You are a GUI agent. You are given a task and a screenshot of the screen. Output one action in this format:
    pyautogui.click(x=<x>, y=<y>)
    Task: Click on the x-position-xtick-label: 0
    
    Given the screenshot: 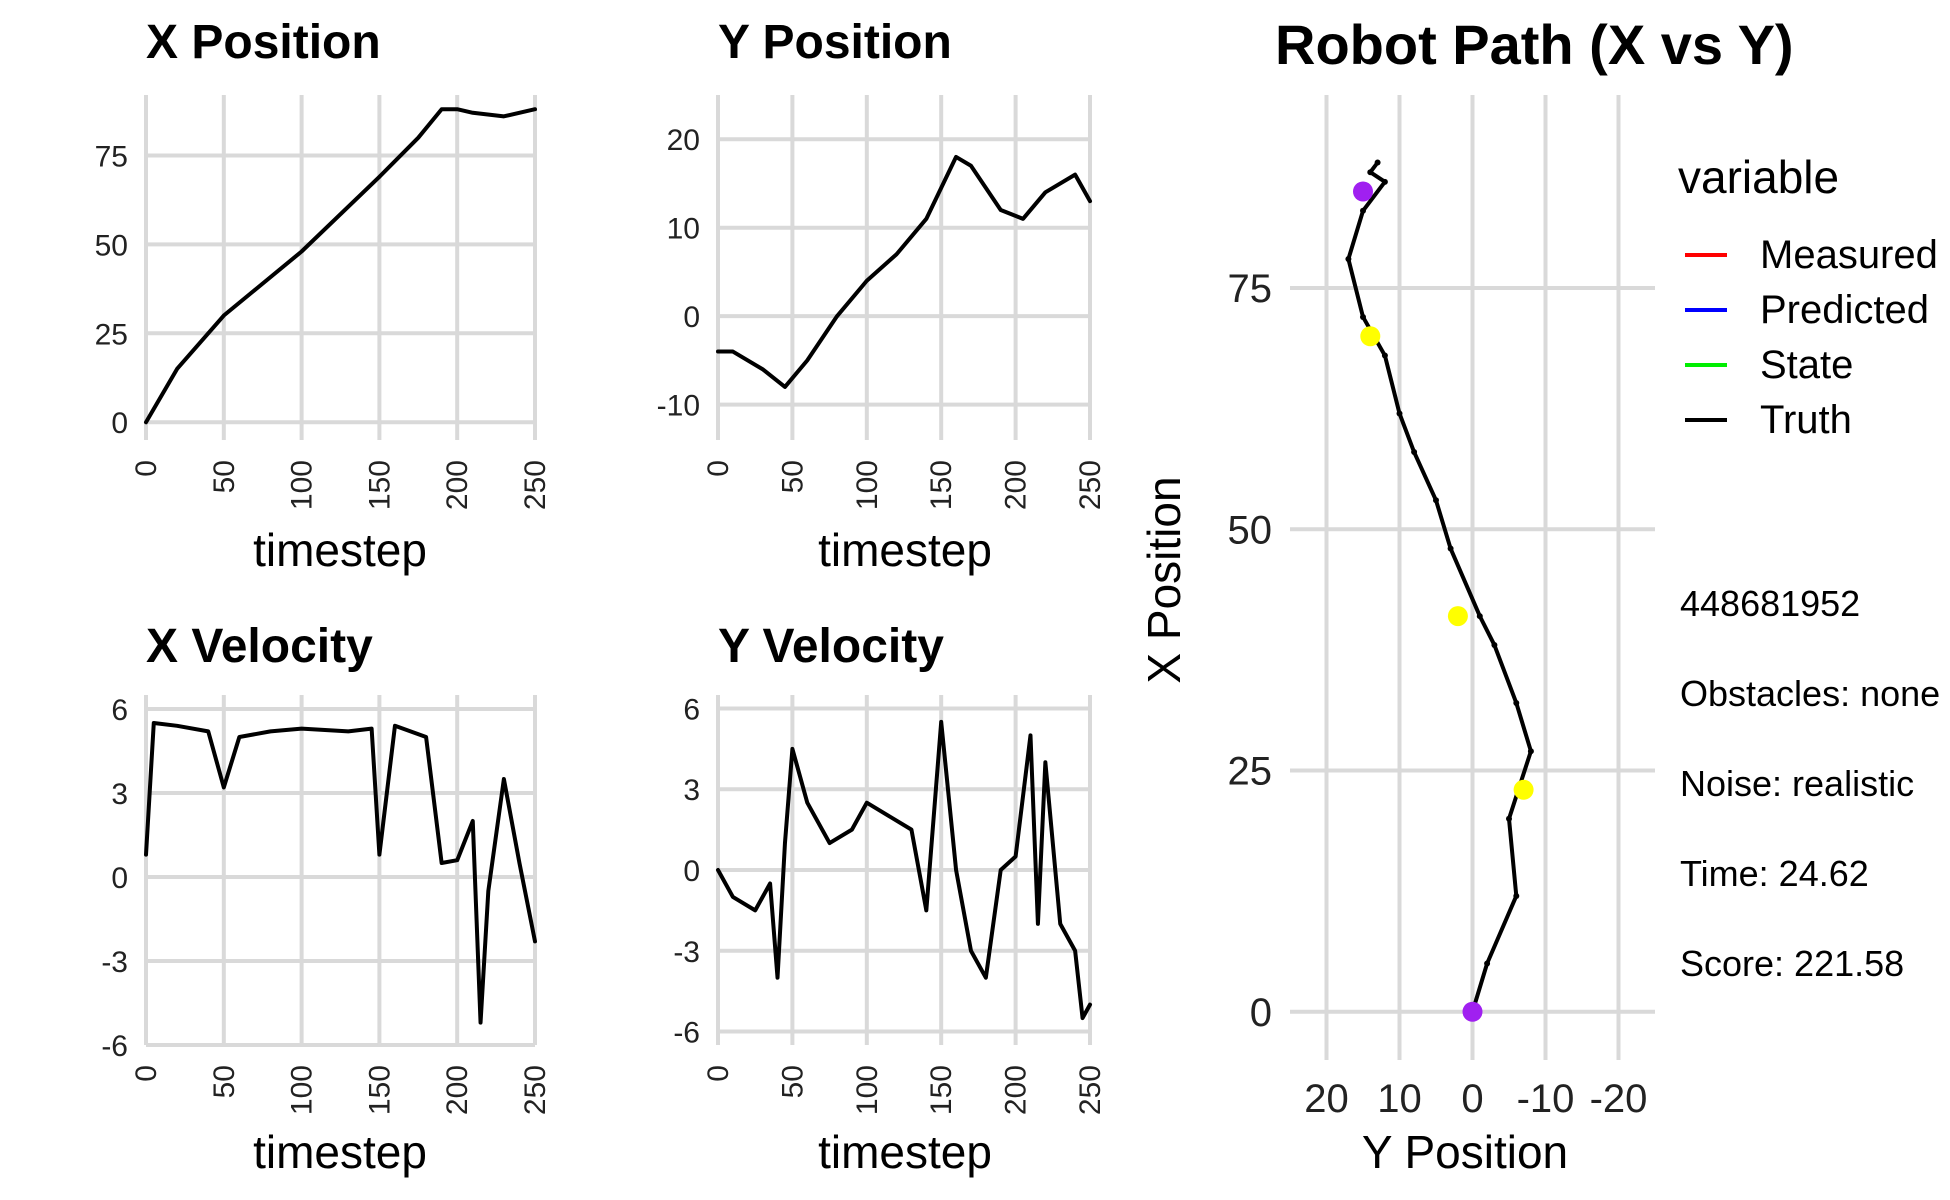 What is the action you would take?
    pyautogui.click(x=146, y=468)
    